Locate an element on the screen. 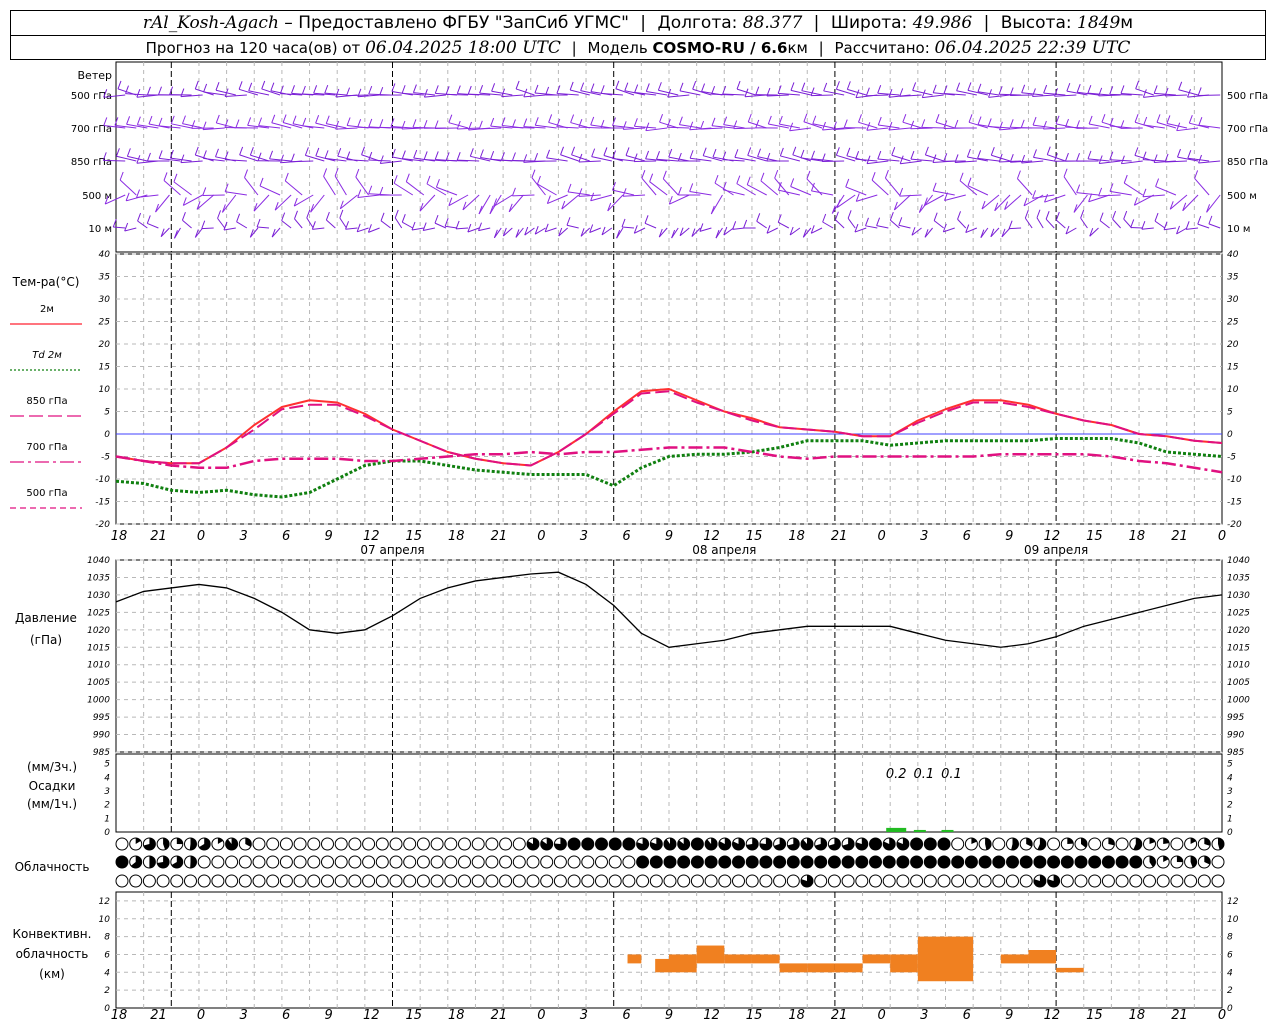 Image resolution: width=1280 pixels, height=1024 pixels. hour-tick-label: 3 is located at coordinates (584, 1015).